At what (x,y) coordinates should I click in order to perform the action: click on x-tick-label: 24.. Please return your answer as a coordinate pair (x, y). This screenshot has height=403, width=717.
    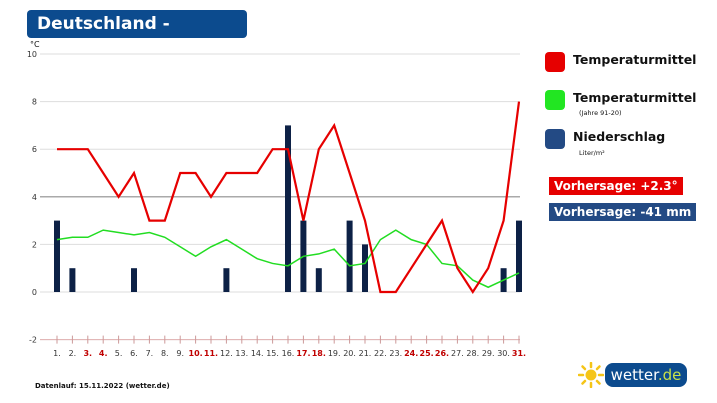
    Looking at the image, I should click on (411, 353).